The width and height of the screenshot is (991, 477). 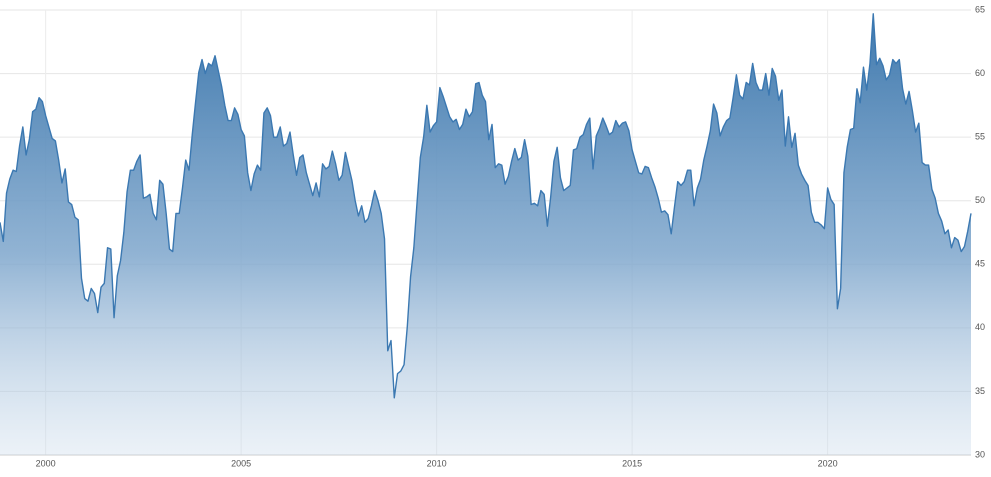 I want to click on y-tick-label: 40, so click(x=980, y=327).